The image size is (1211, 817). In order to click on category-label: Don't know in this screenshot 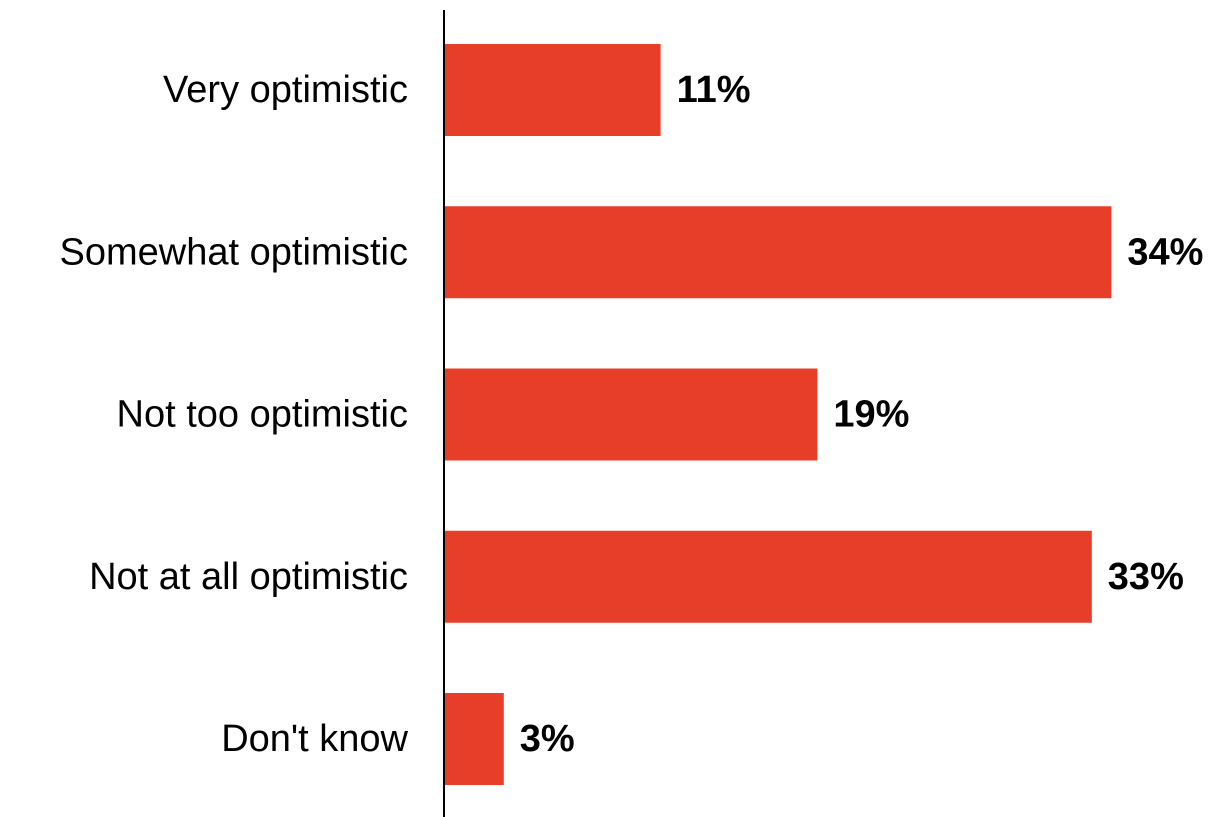, I will do `click(314, 739)`.